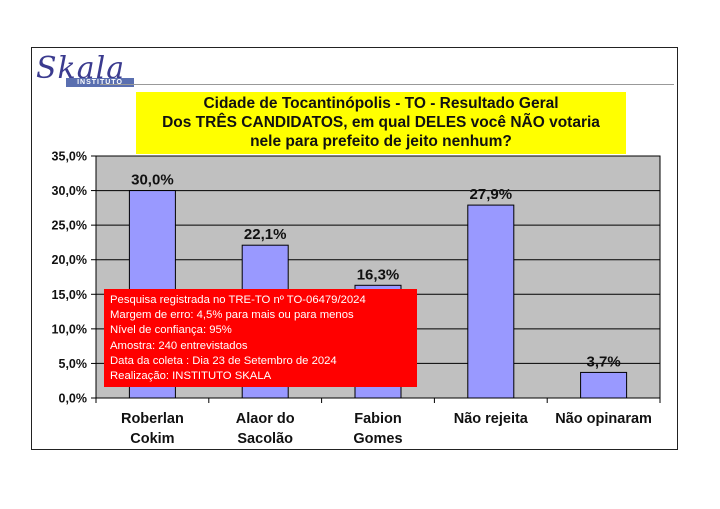  I want to click on category-label: Sacolão, so click(265, 439).